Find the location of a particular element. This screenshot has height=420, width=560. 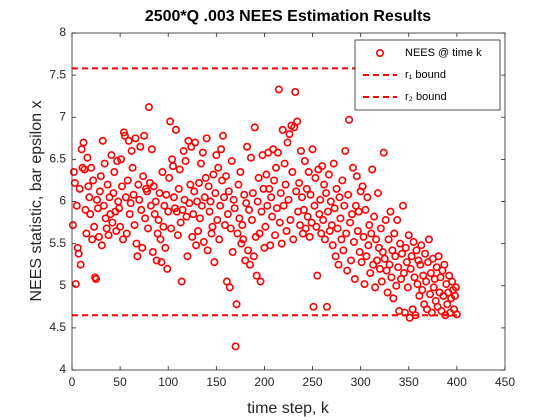

legend-label: r₁ bound is located at coordinates (425, 75).